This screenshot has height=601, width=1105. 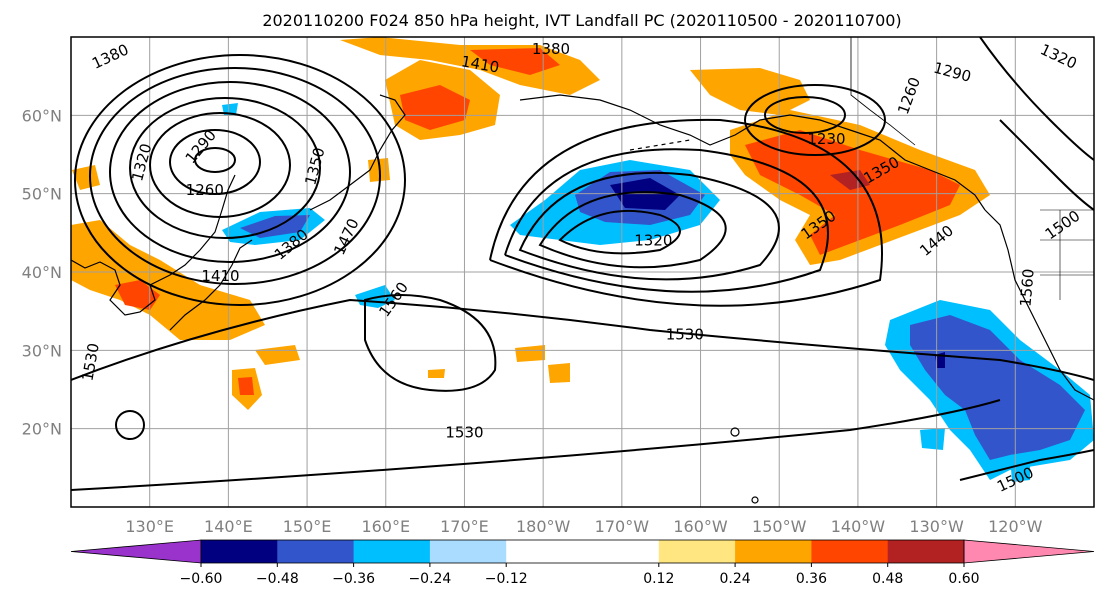 What do you see at coordinates (201, 579) in the screenshot?
I see `colorbar-tick-label: −0.60` at bounding box center [201, 579].